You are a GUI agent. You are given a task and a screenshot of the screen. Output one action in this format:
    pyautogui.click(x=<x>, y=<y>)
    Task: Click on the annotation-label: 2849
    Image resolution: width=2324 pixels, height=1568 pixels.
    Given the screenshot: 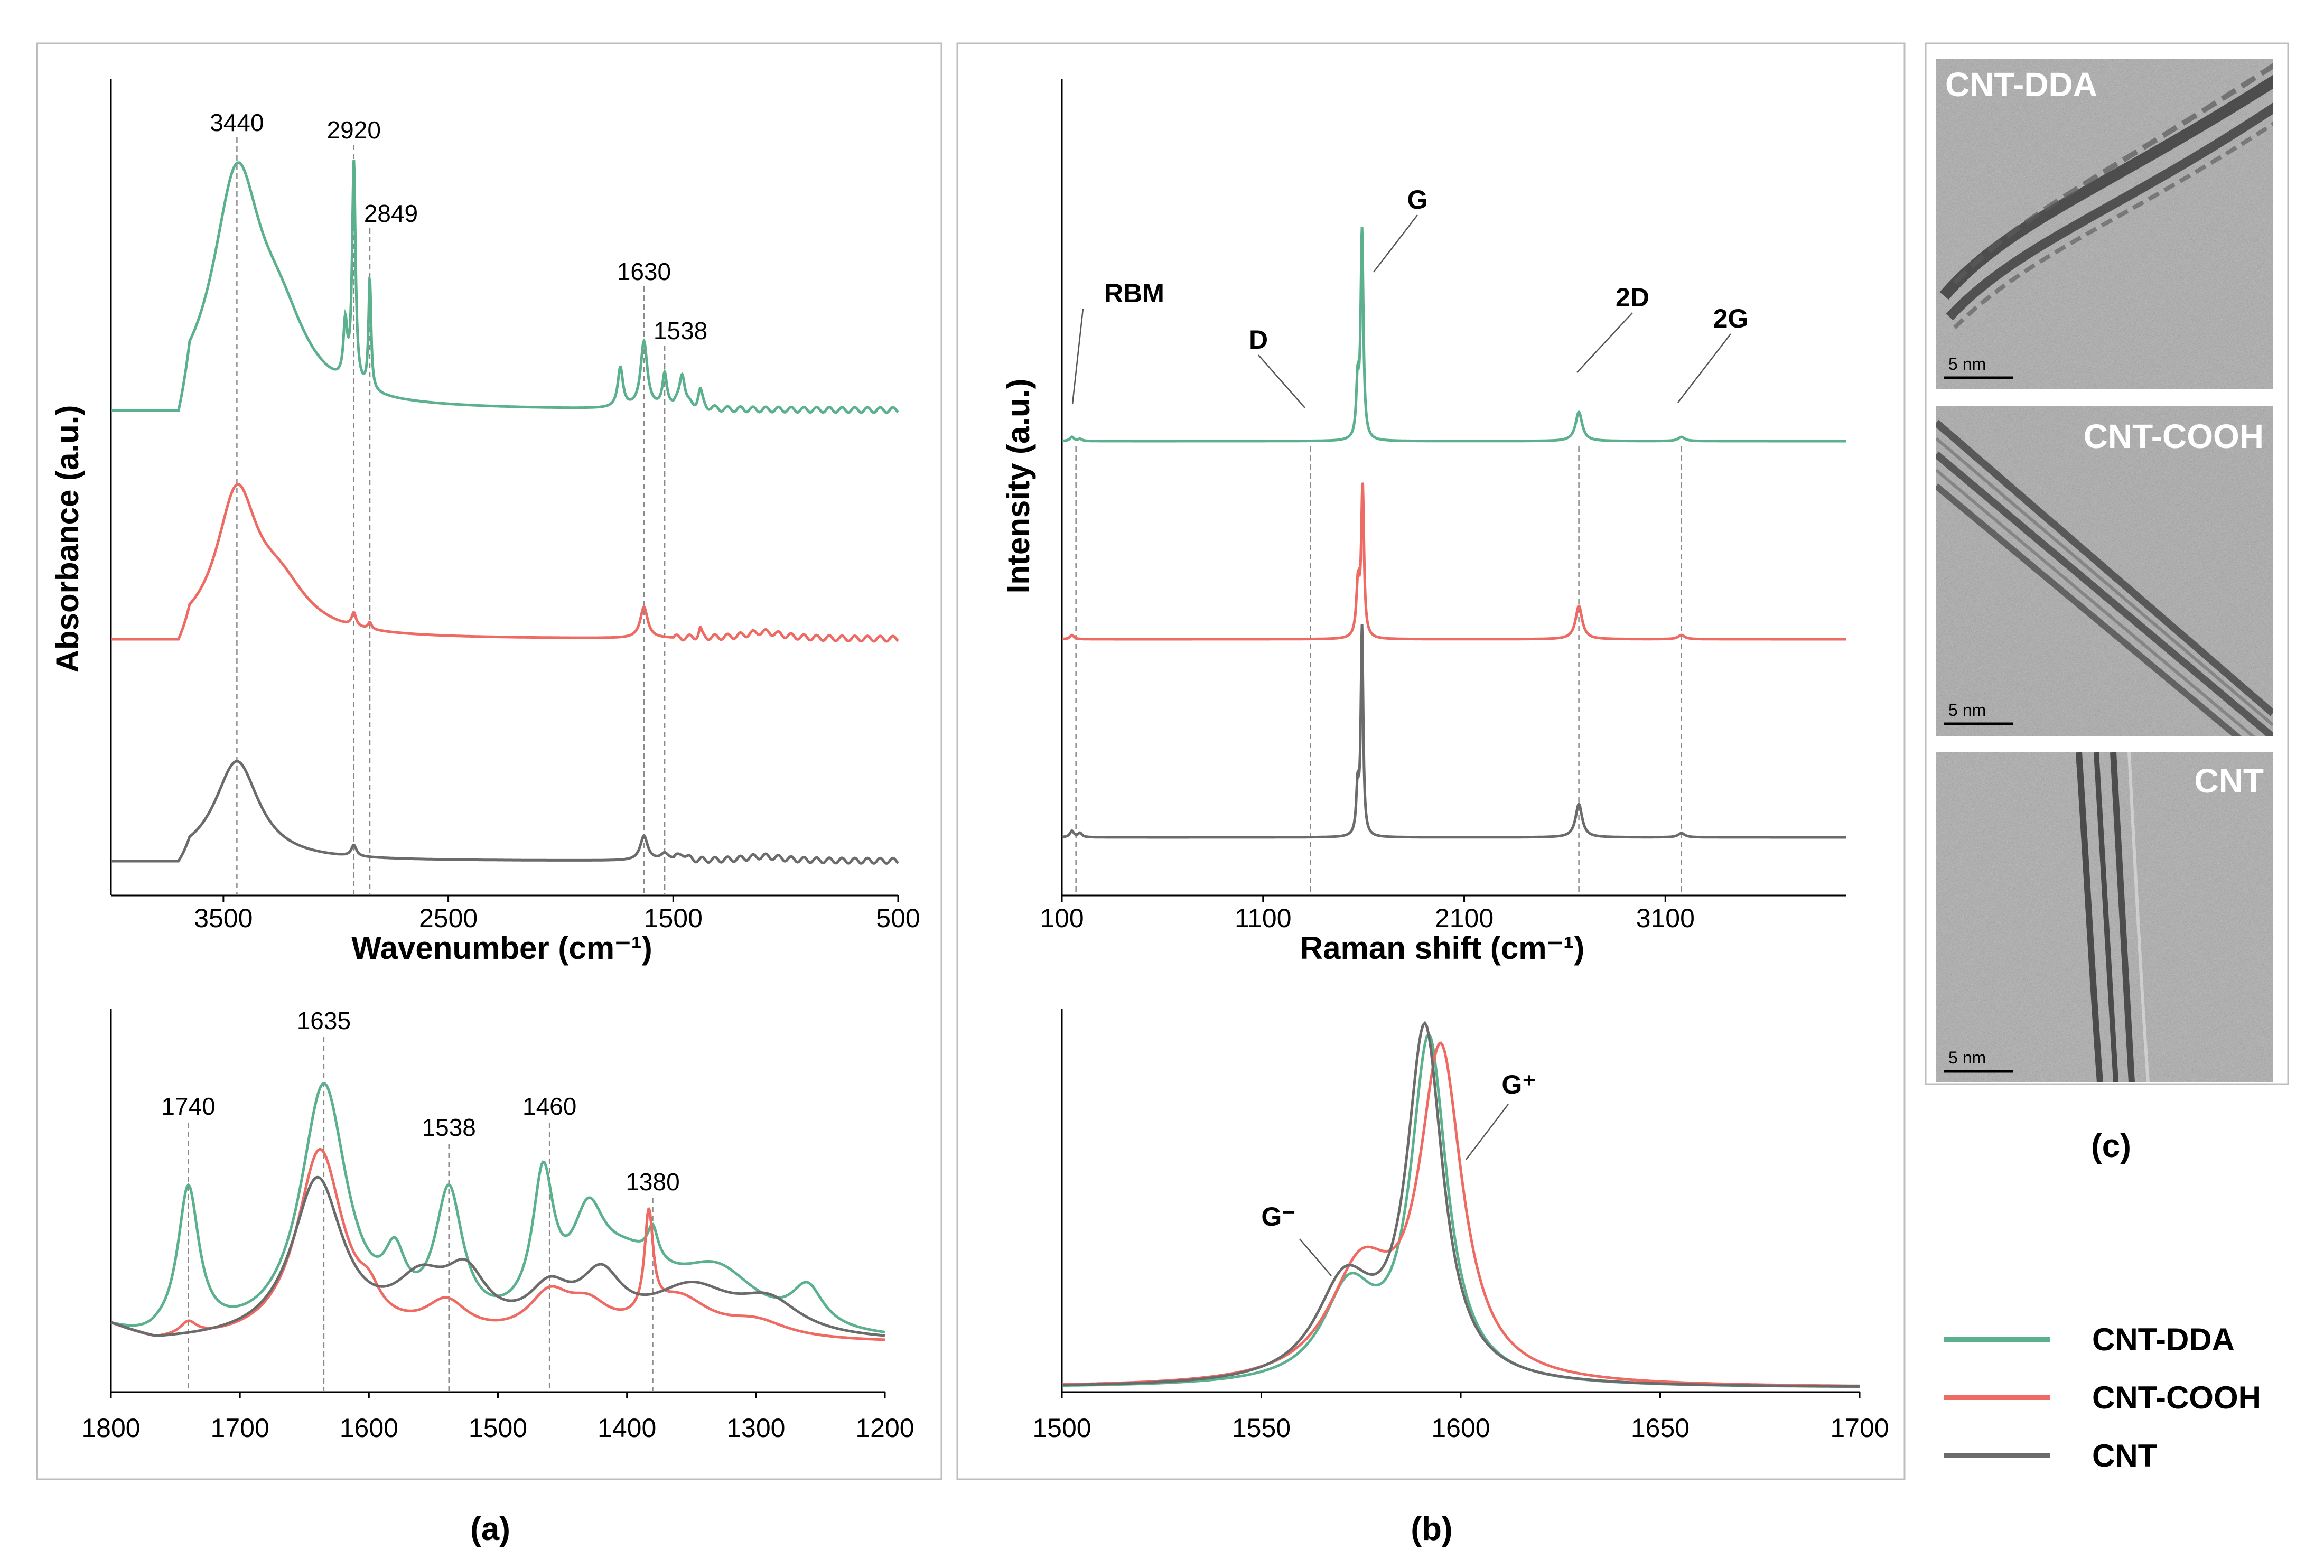 What is the action you would take?
    pyautogui.click(x=391, y=213)
    